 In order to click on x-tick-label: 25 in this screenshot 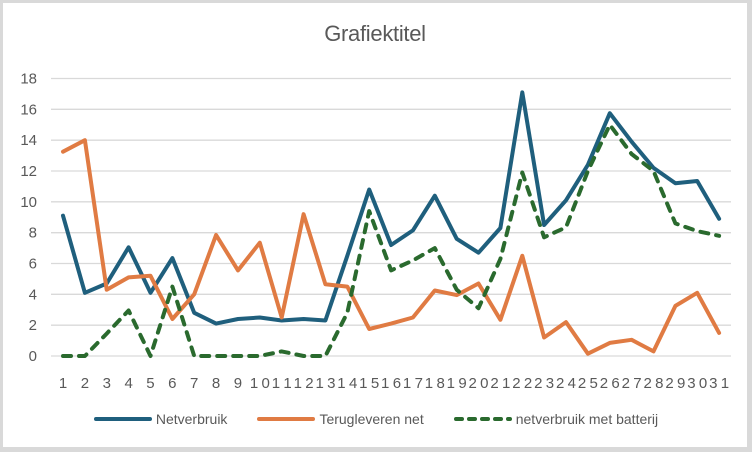, I will do `click(588, 383)`.